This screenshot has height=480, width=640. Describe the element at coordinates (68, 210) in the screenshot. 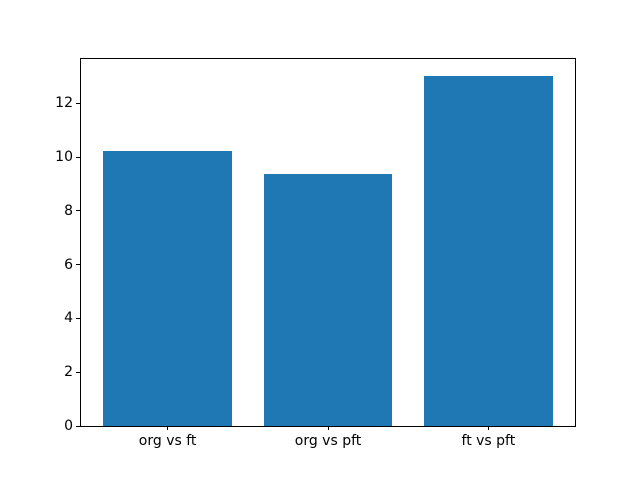

I see `y-tick-label: 8` at that location.